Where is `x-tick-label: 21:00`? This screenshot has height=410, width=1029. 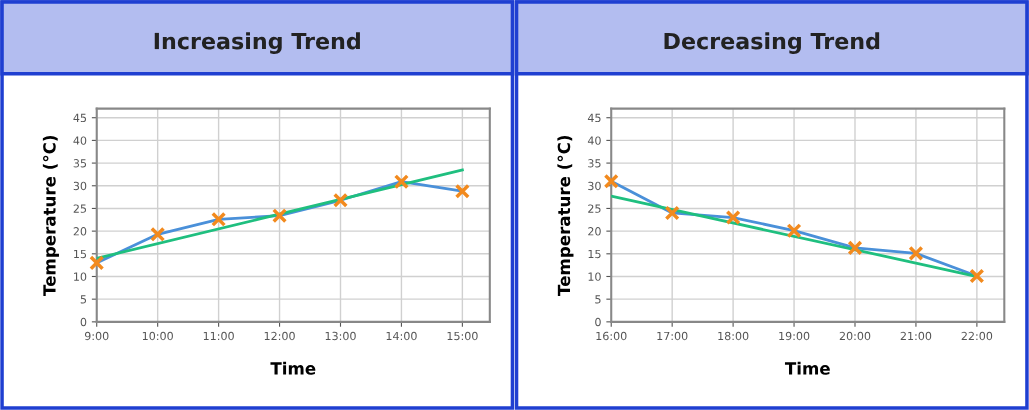
x-tick-label: 21:00 is located at coordinates (916, 336).